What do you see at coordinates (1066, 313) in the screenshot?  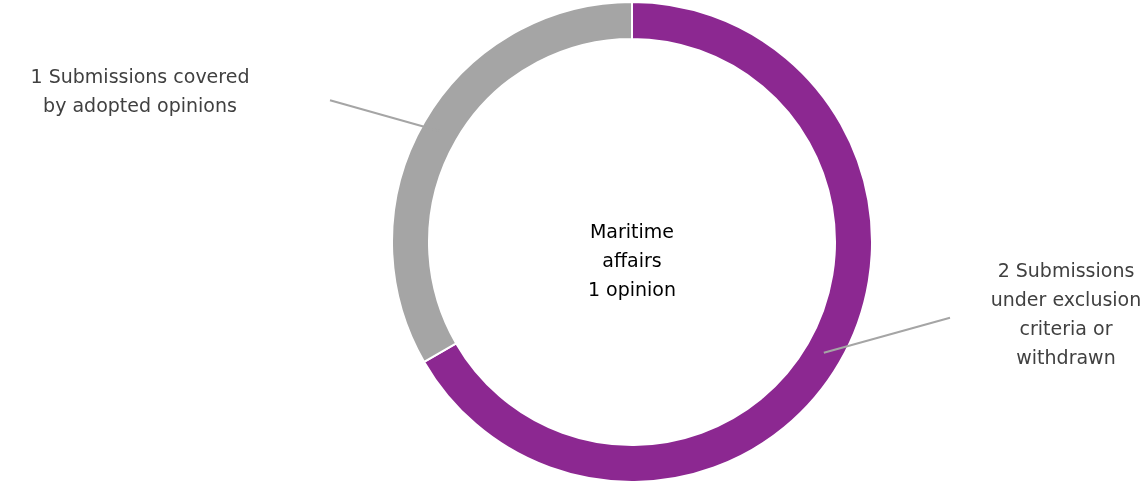 I see `slice-label: 2 Submissions under exclusion criteria or withdrawn` at bounding box center [1066, 313].